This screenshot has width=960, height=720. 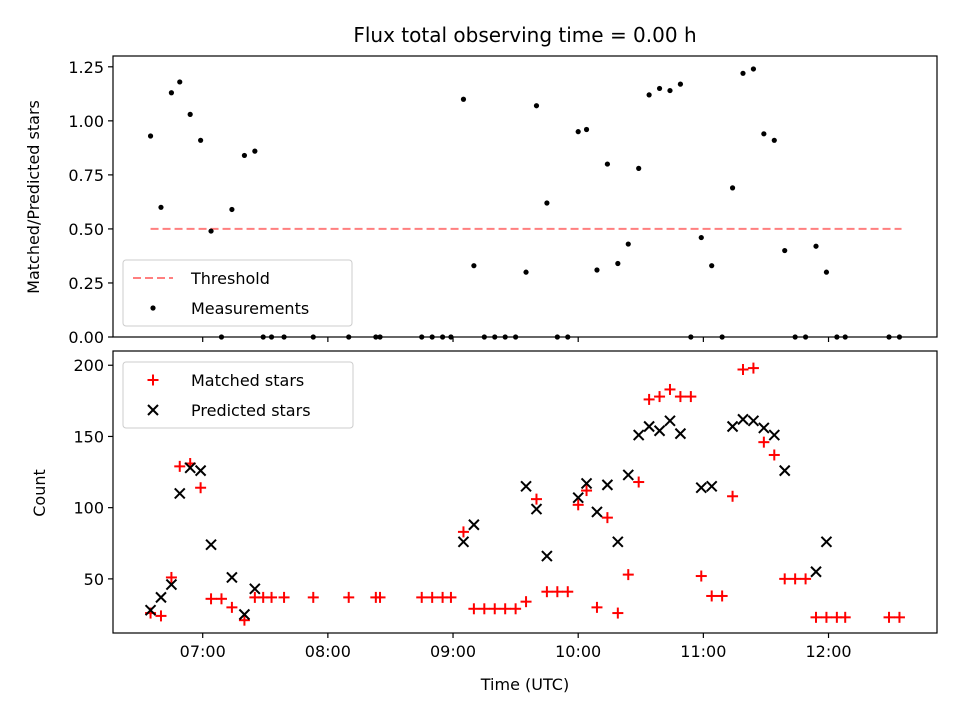 I want to click on bottom-x-tick-label-4: 11:00, so click(x=703, y=651).